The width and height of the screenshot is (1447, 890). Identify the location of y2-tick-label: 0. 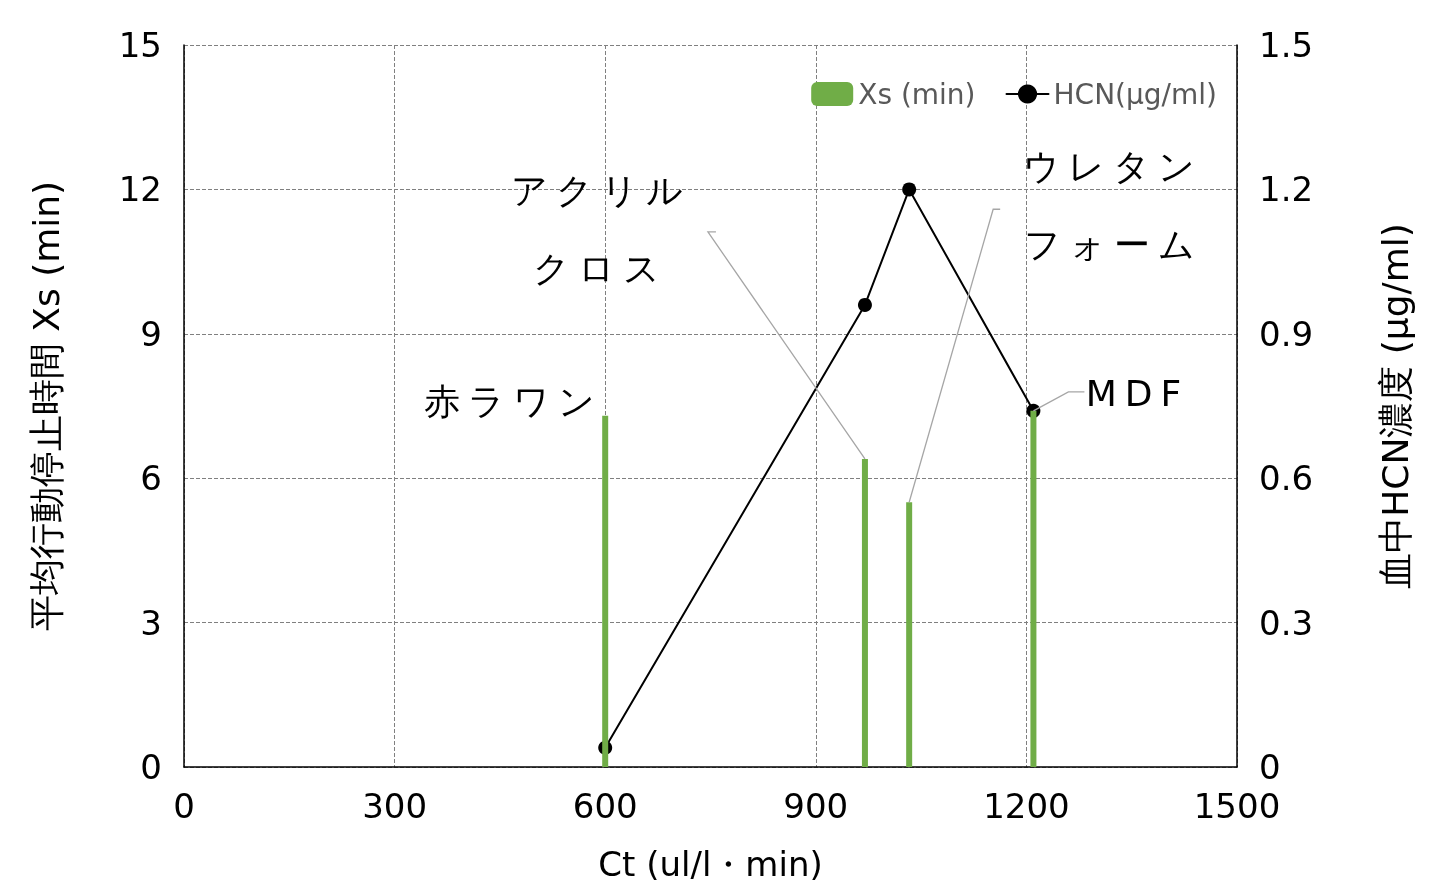
(1270, 767).